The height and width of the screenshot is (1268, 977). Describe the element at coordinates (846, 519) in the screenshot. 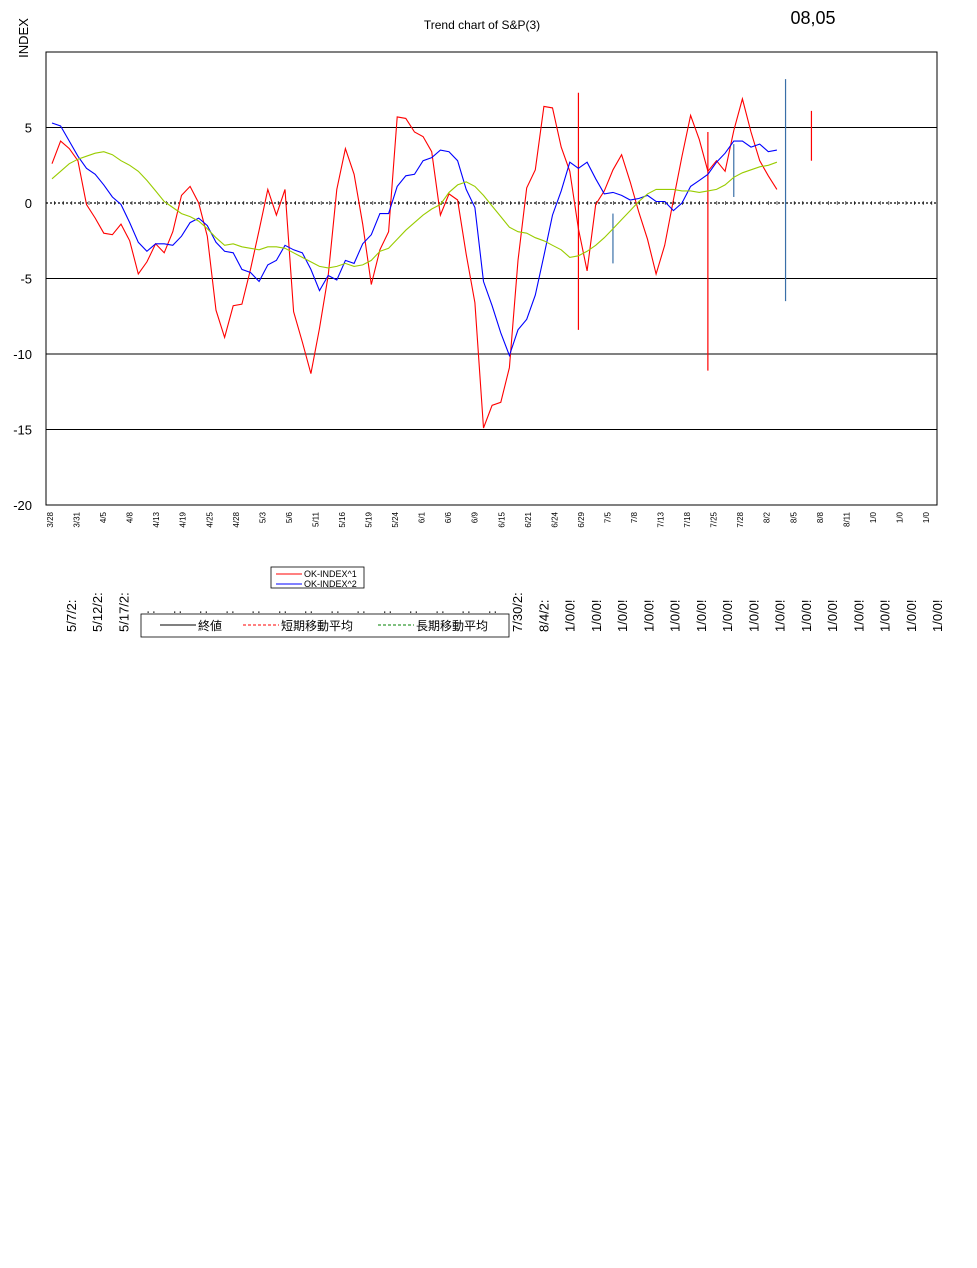

I see `x-tick-label: 8/11` at that location.